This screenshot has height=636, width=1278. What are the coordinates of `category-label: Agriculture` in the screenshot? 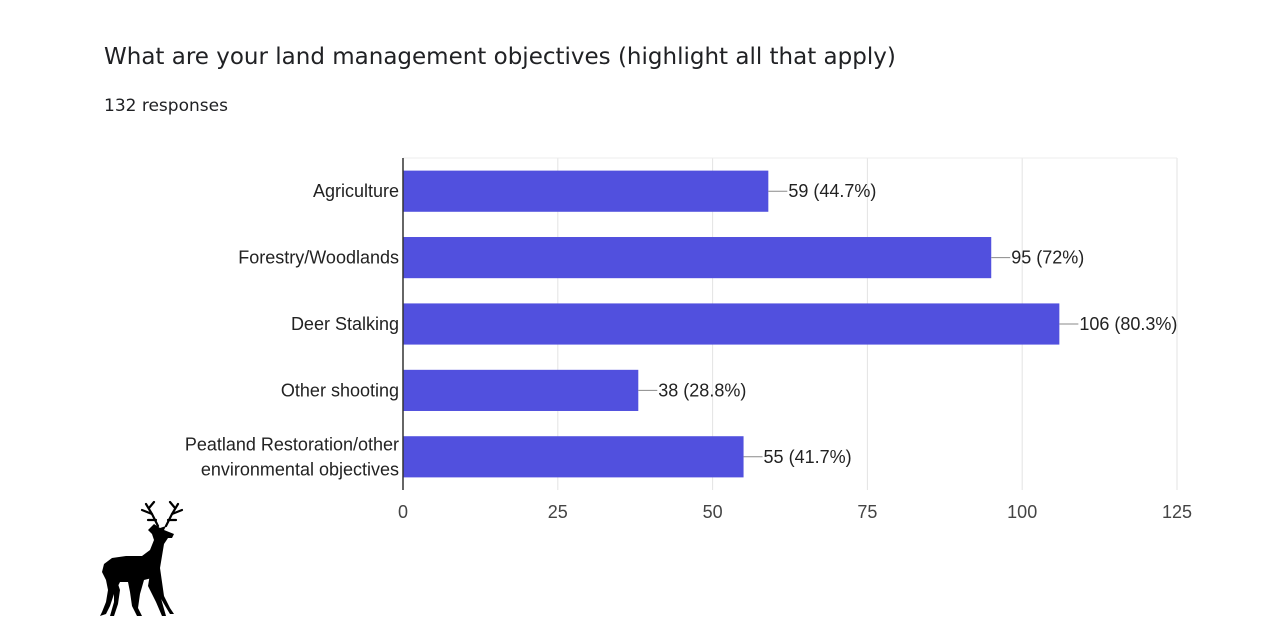 It's located at (356, 191).